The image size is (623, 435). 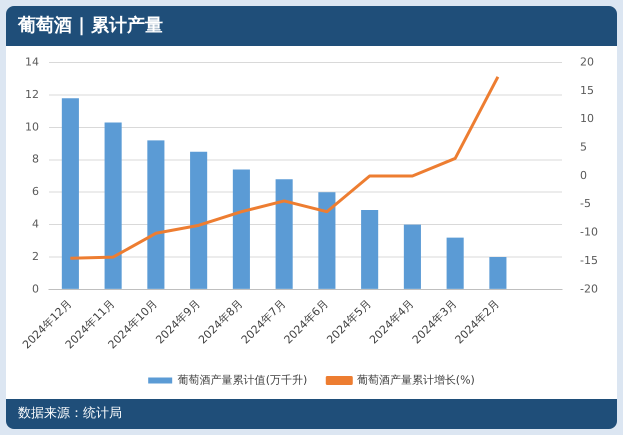 What do you see at coordinates (584, 175) in the screenshot?
I see `y2-tick-label: 0` at bounding box center [584, 175].